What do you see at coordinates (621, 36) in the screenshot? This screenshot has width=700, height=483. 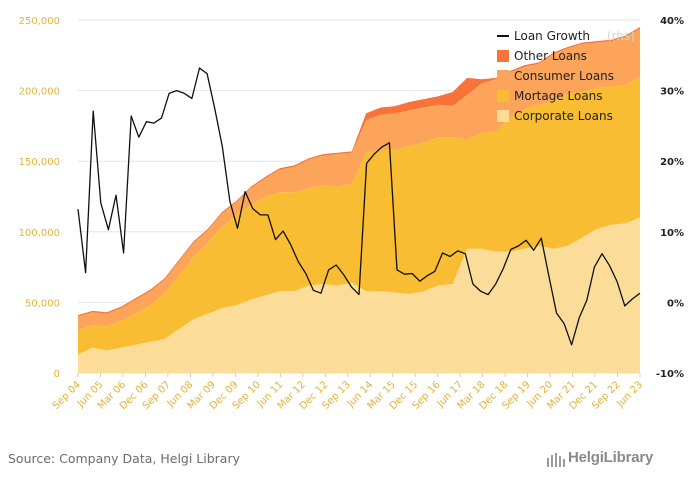 I see `legend-rhs-note: (rhs)` at bounding box center [621, 36].